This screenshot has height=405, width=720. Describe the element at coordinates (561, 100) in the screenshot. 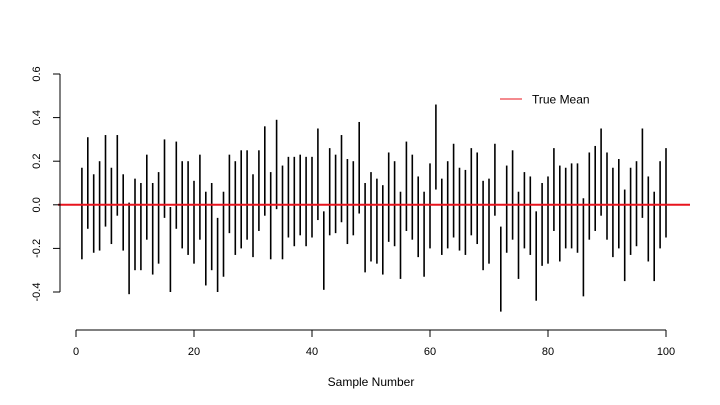

I see `legend-label-true-mean: True Mean` at that location.